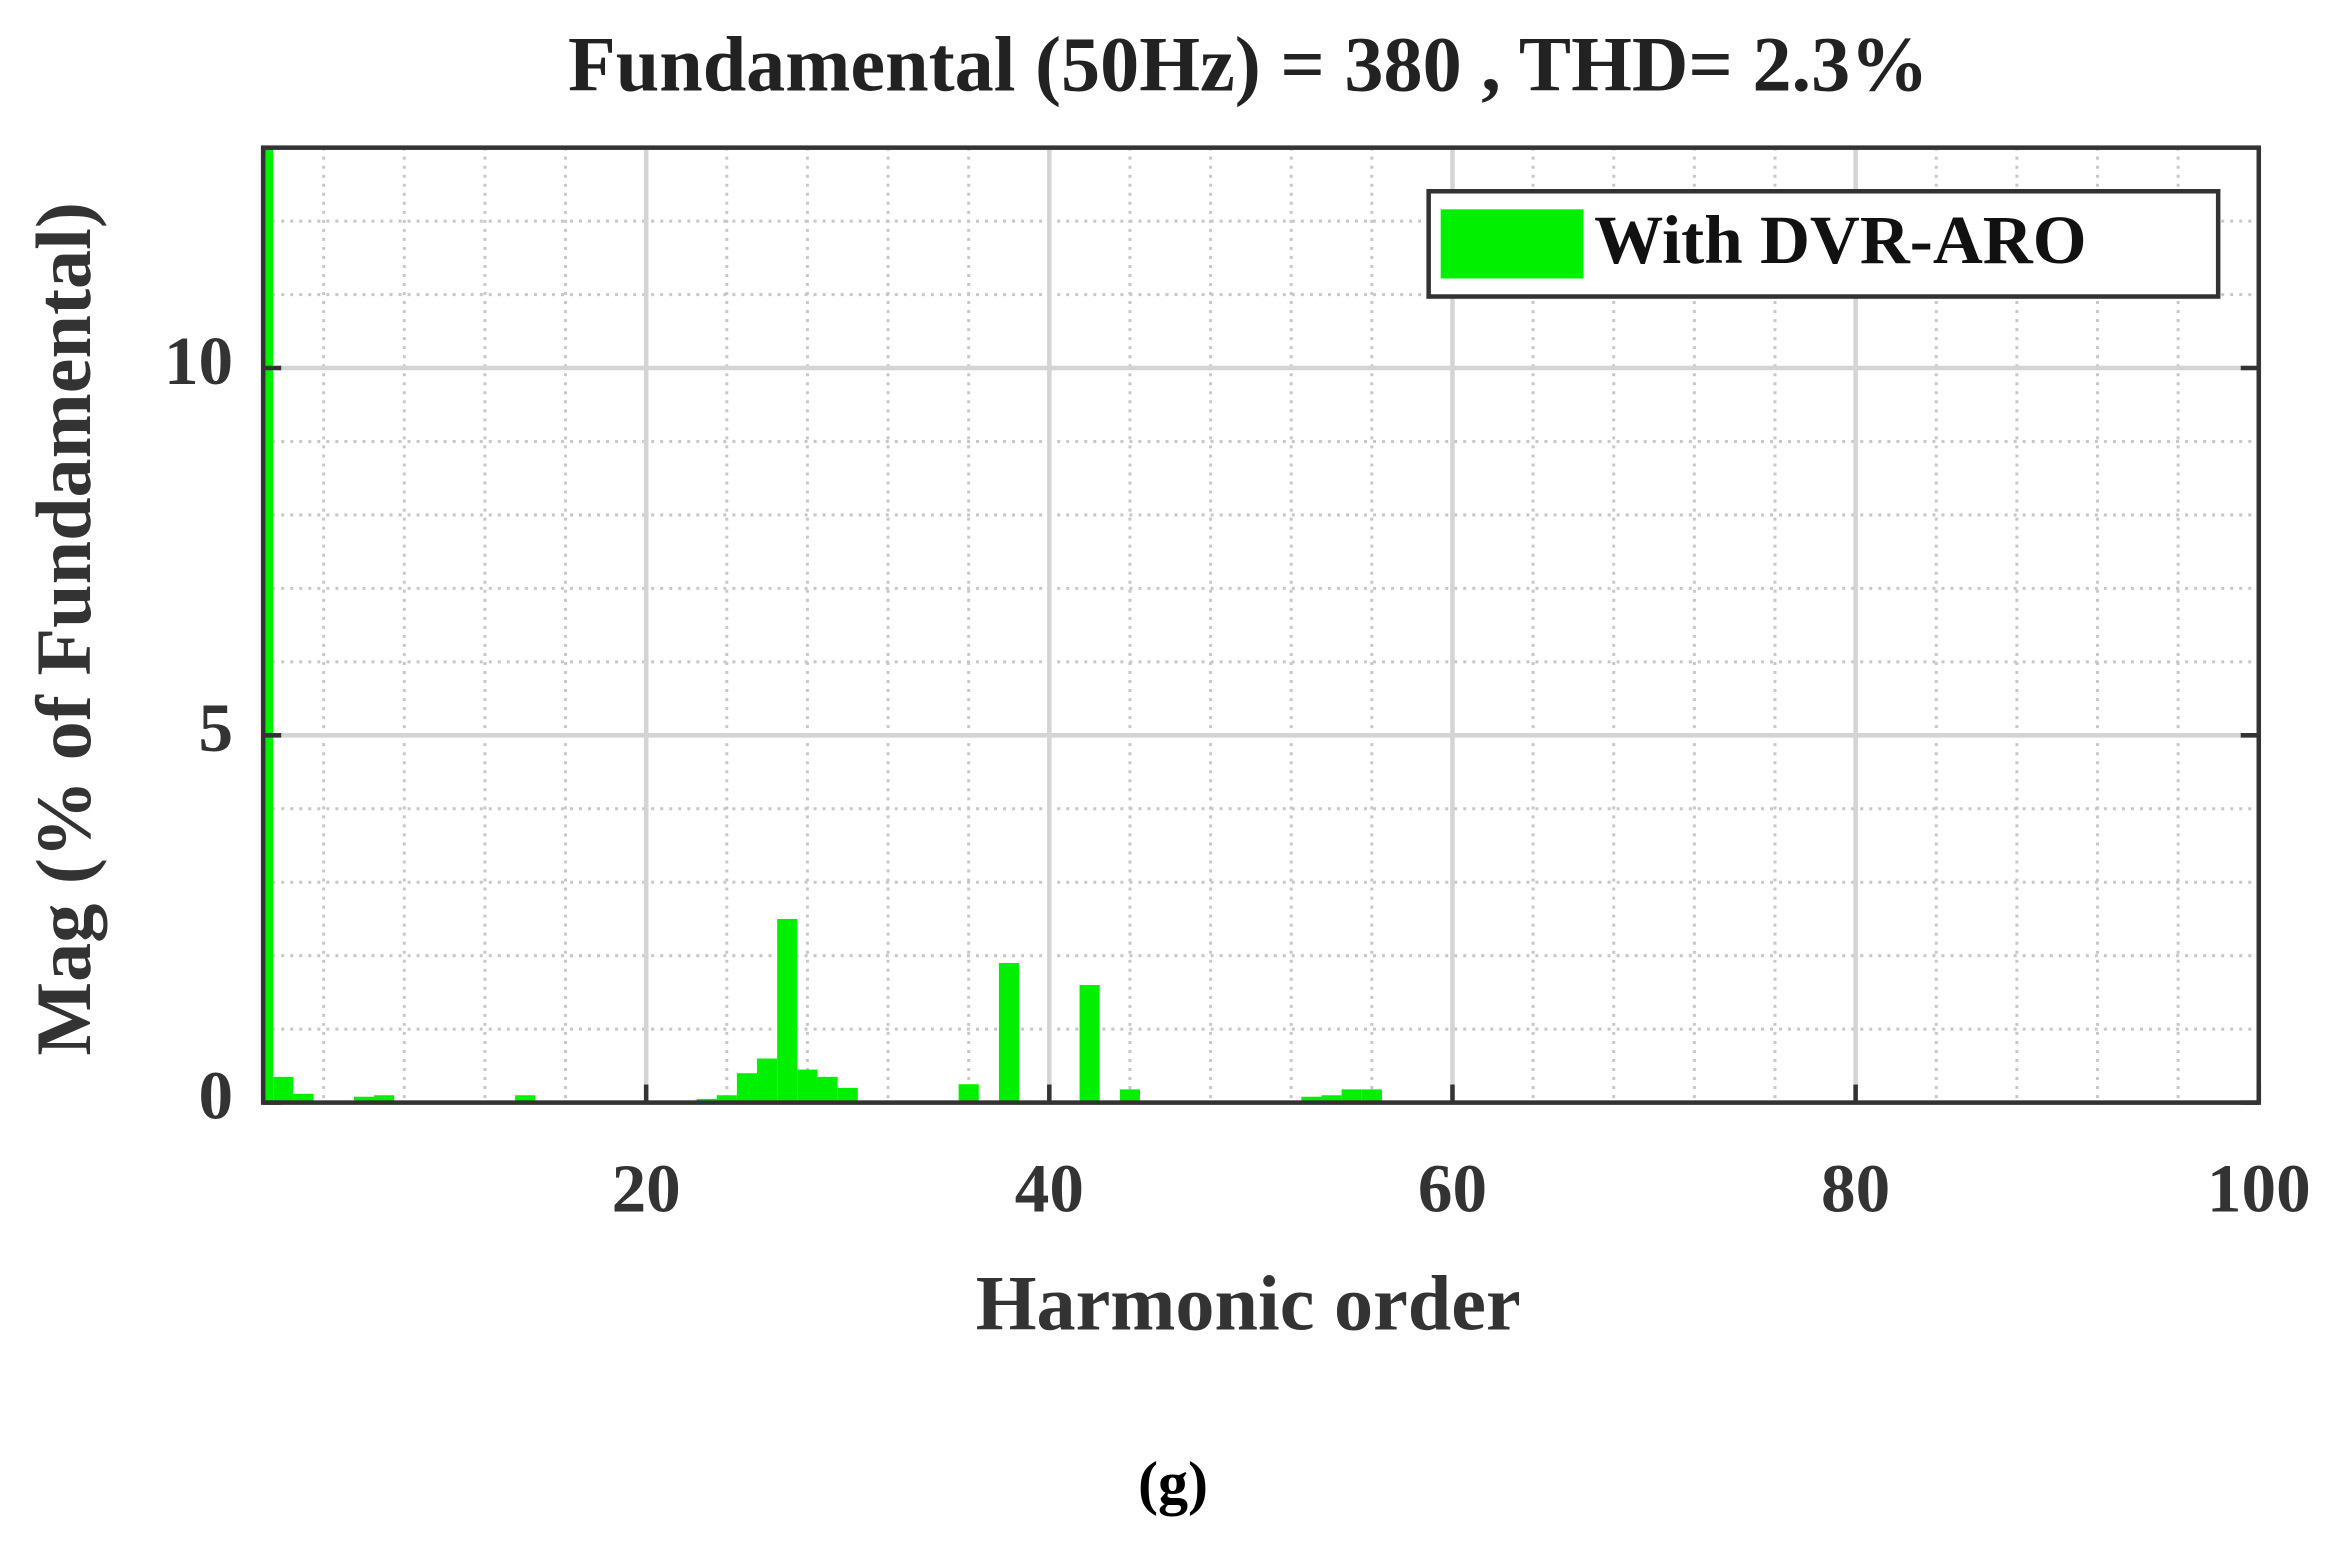 This screenshot has height=1542, width=2346. I want to click on chart-title: Fundamental (50Hz) = 380 , THD= 2.3%, so click(1248, 63).